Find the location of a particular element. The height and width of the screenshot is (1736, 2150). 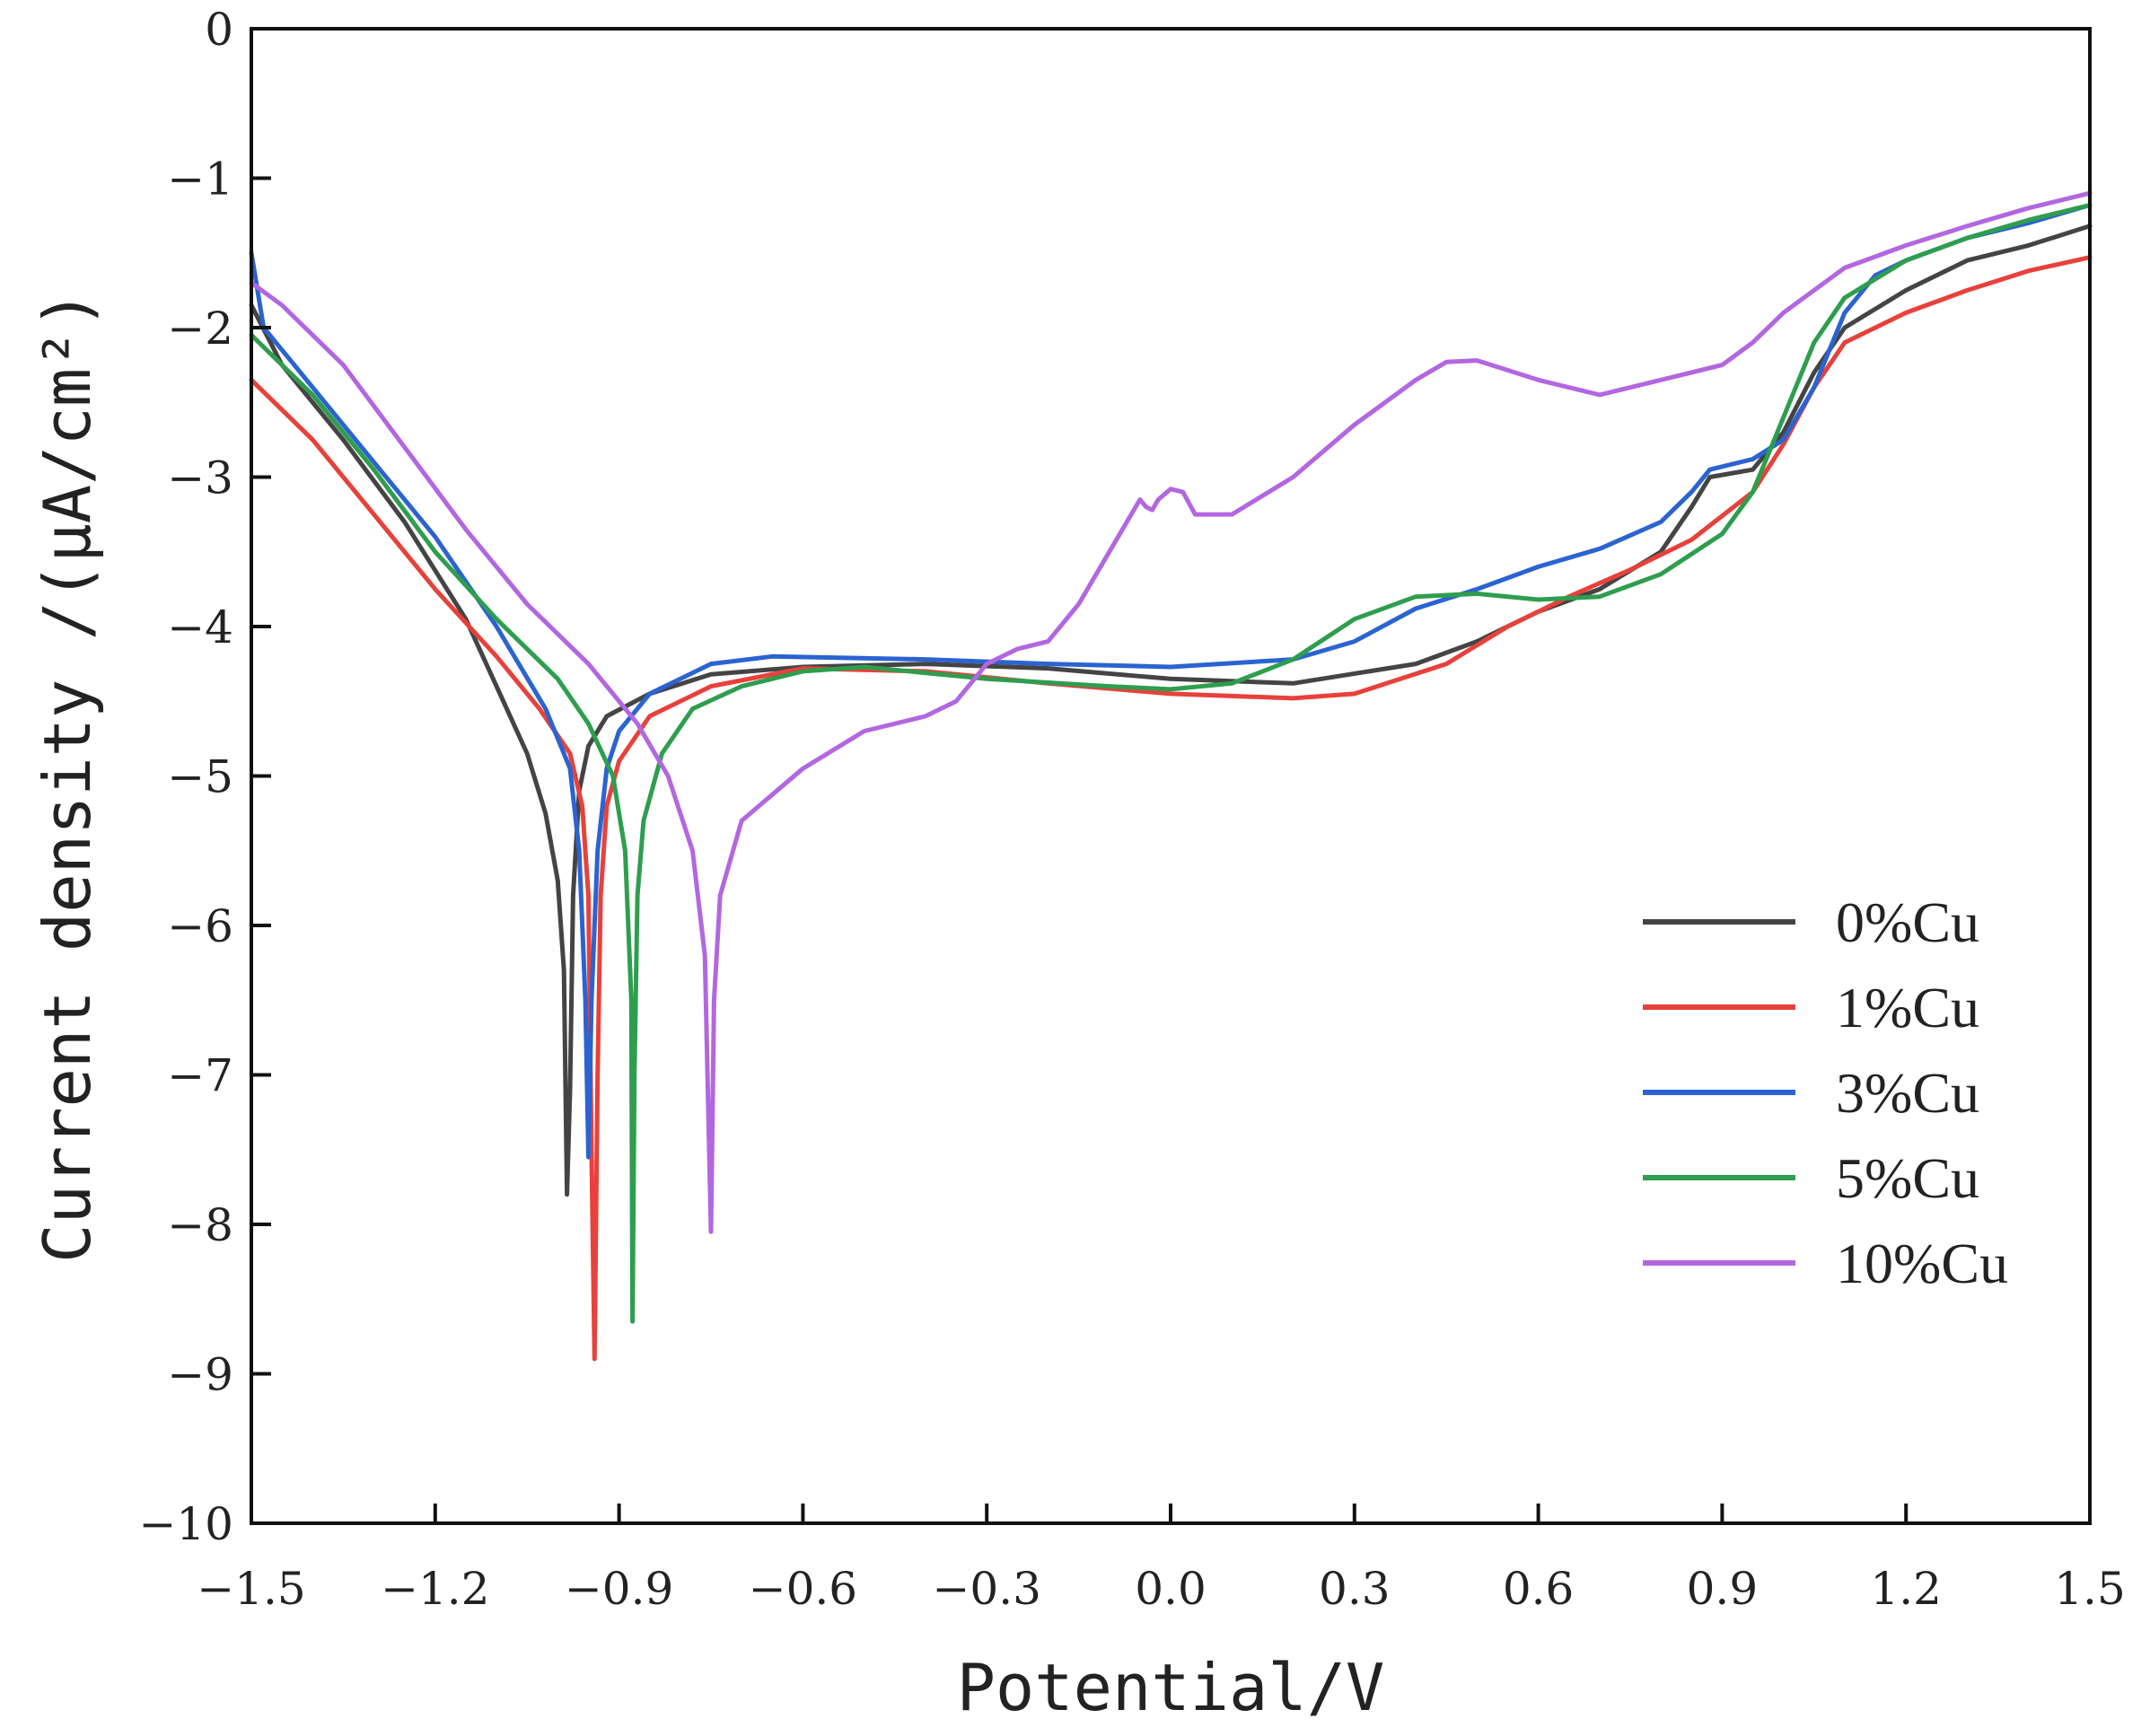

legend-label: 3%Cu is located at coordinates (1907, 1093).